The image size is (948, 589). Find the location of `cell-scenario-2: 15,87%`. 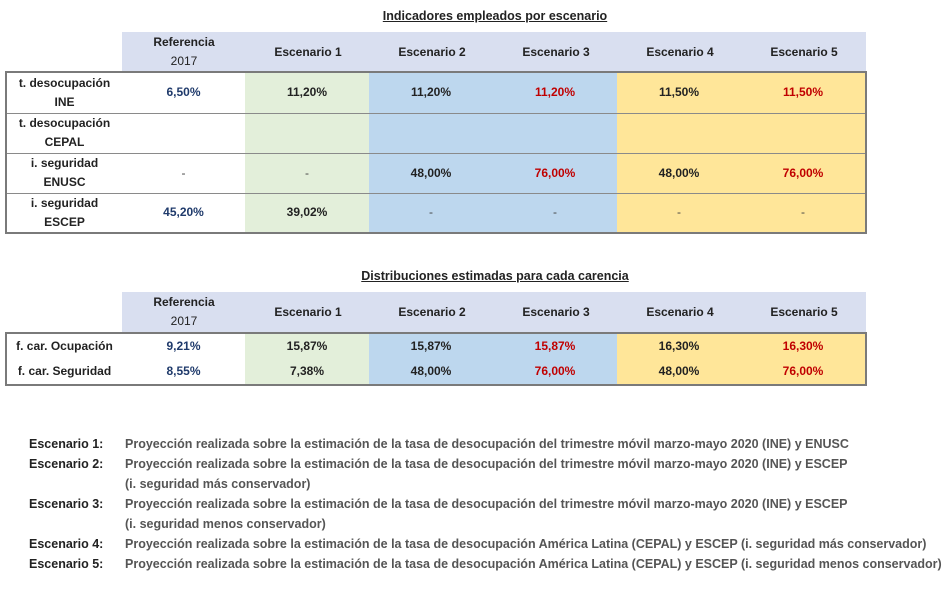

cell-scenario-2: 15,87% is located at coordinates (431, 346).